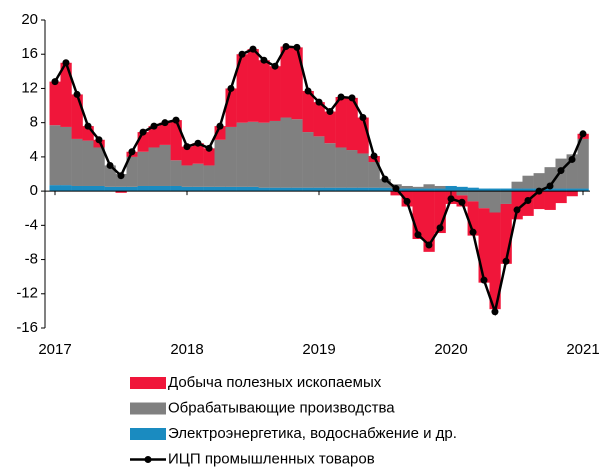 This screenshot has width=602, height=476. What do you see at coordinates (27, 327) in the screenshot?
I see `y-tick-label: -16` at bounding box center [27, 327].